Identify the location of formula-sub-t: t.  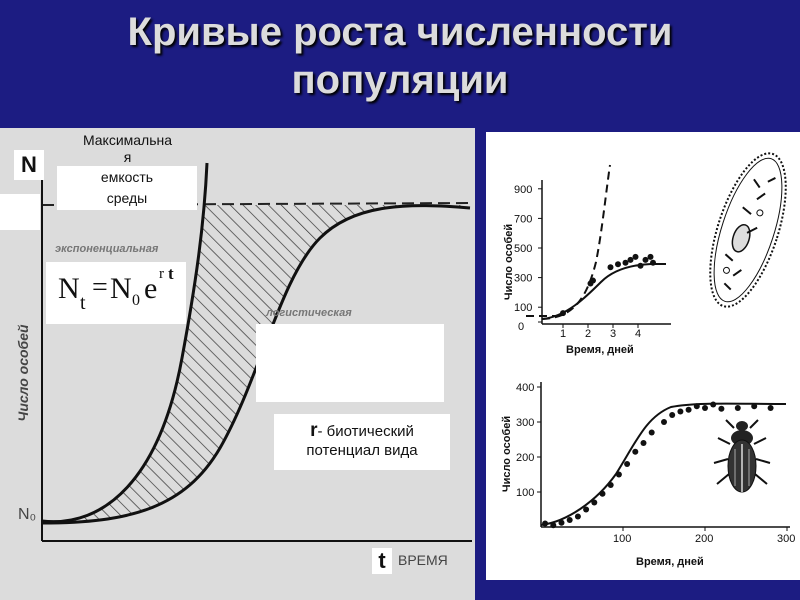
(83, 303).